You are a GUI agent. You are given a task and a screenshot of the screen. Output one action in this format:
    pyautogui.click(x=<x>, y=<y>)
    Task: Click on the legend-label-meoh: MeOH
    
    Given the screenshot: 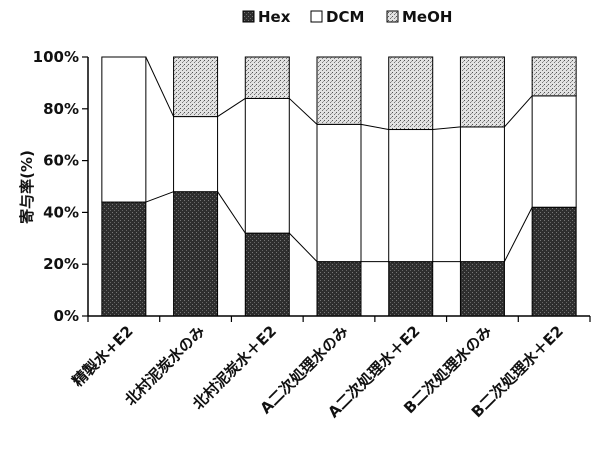 What is the action you would take?
    pyautogui.click(x=427, y=17)
    